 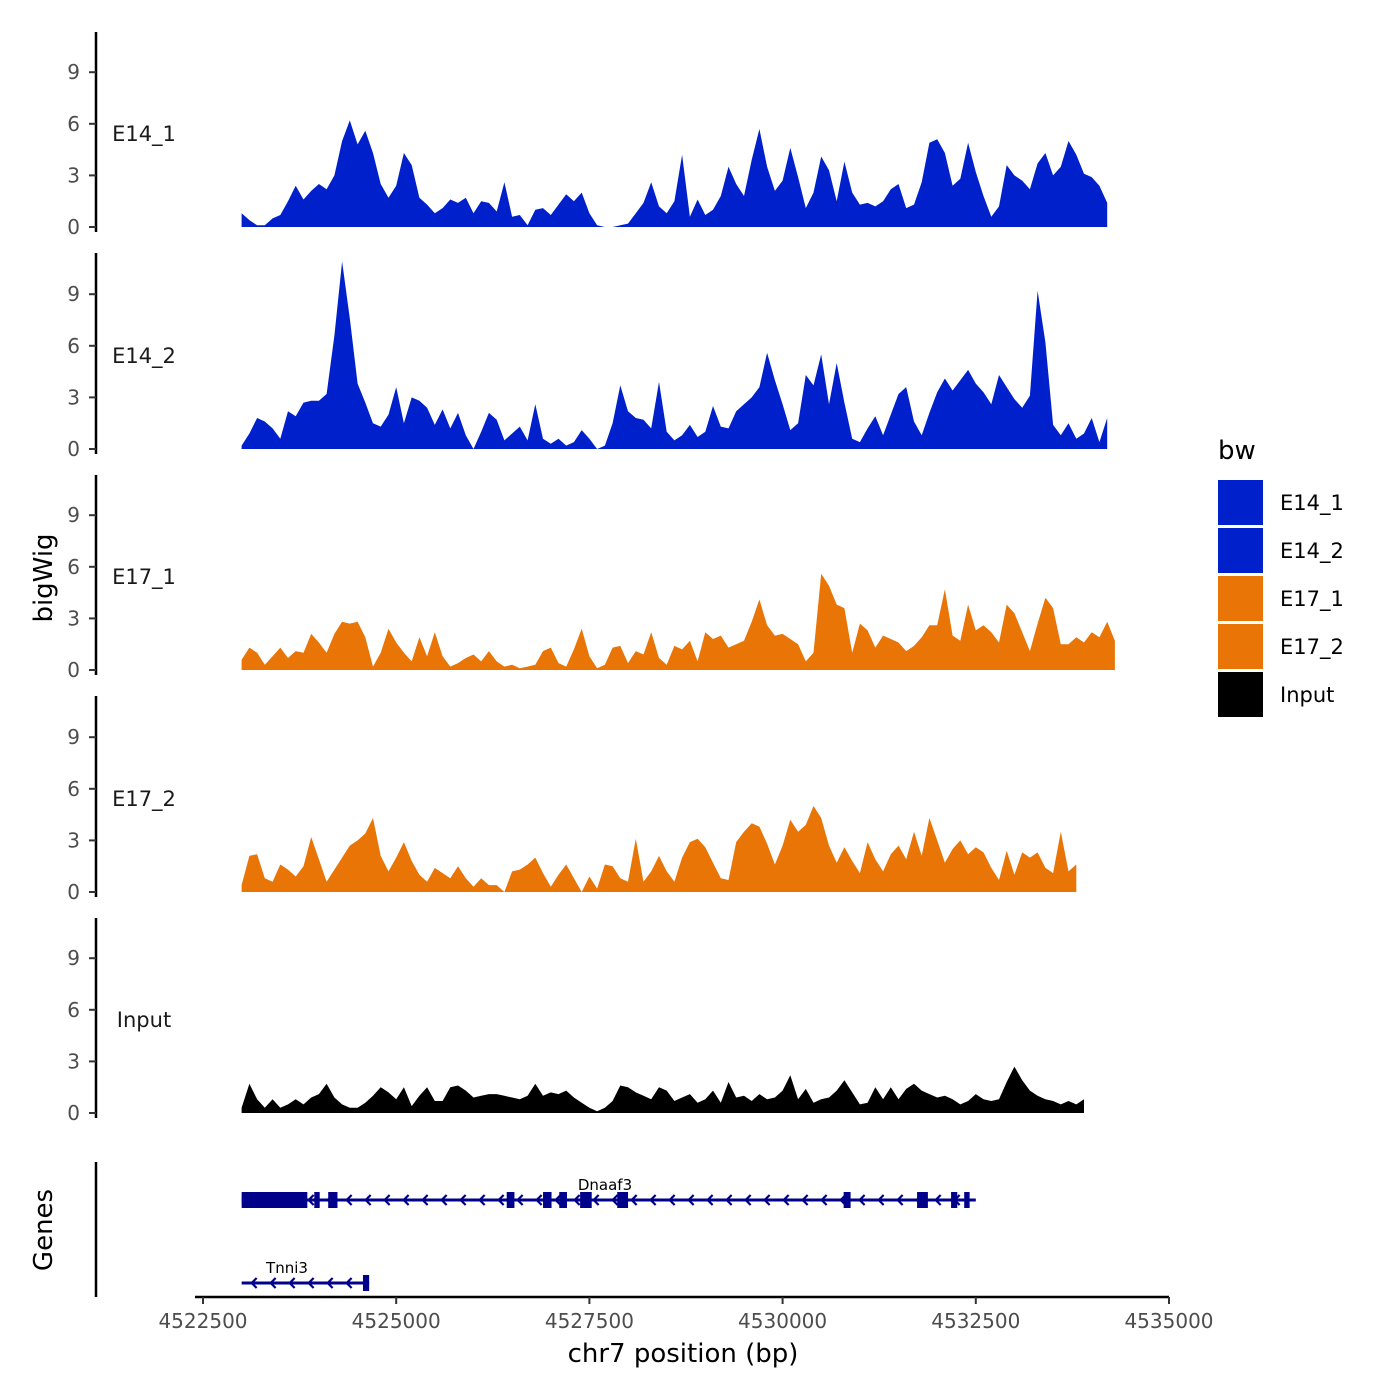 What do you see at coordinates (44, 577) in the screenshot?
I see `y-axis-title: bigWig` at bounding box center [44, 577].